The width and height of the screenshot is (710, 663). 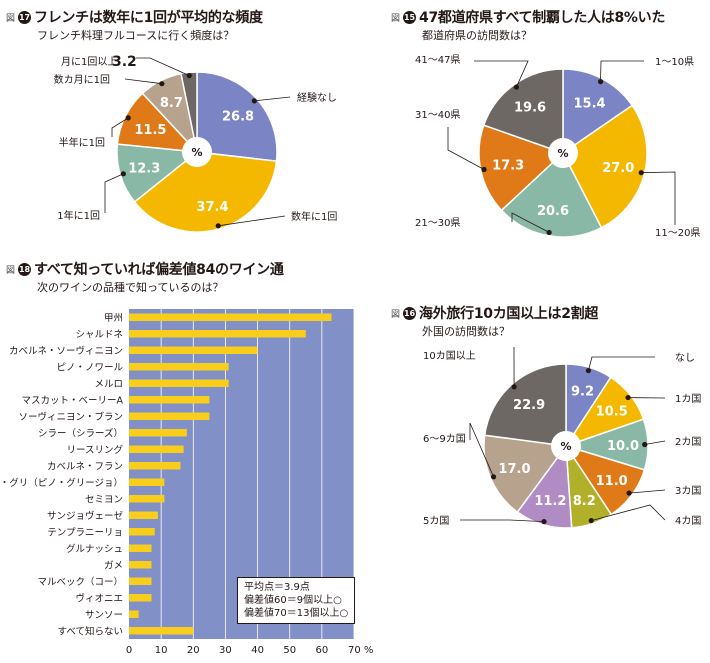 I want to click on category-label: ヴィオニエ, so click(x=99, y=598).